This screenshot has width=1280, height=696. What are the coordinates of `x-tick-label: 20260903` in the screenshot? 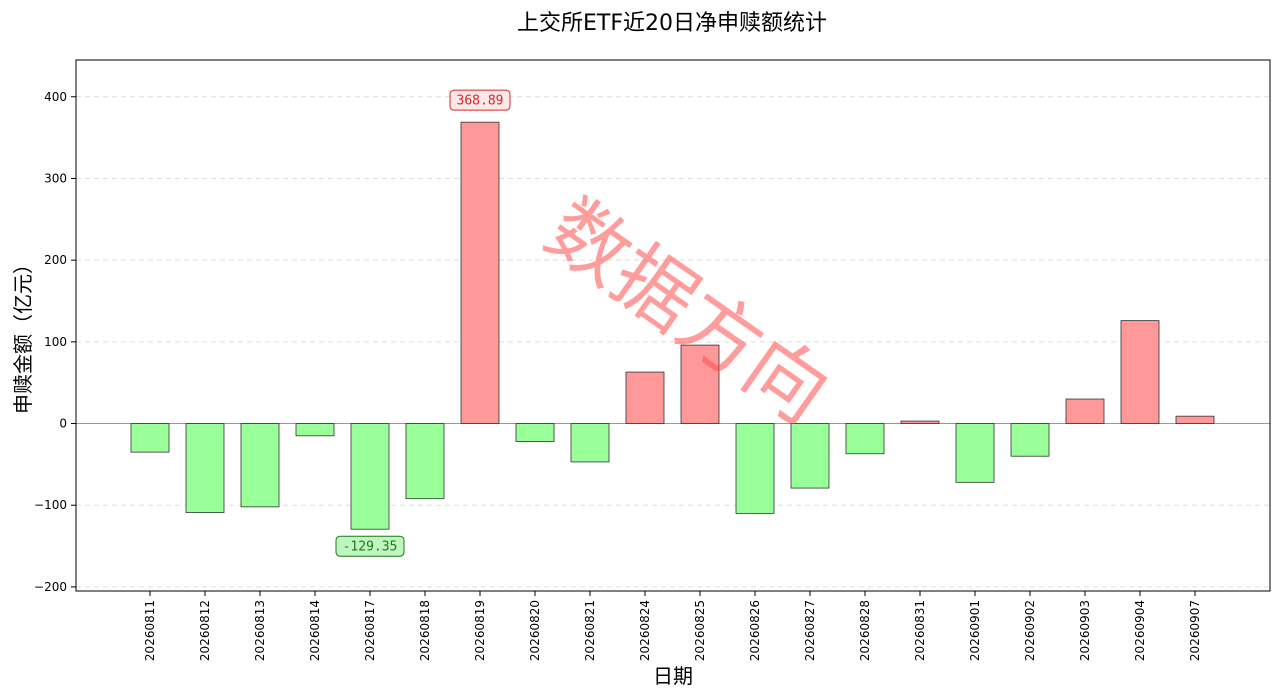 It's located at (1085, 630).